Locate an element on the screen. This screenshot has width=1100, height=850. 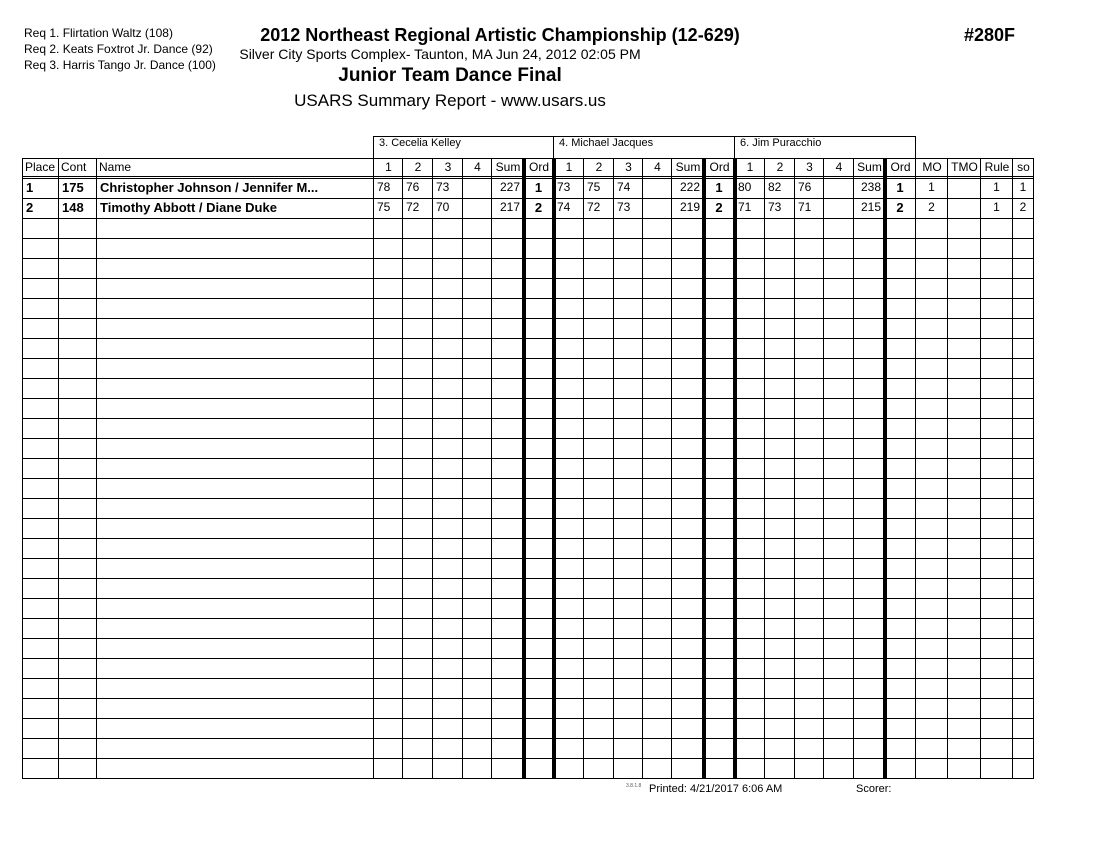
scorer-label: Scorer: is located at coordinates (874, 789).